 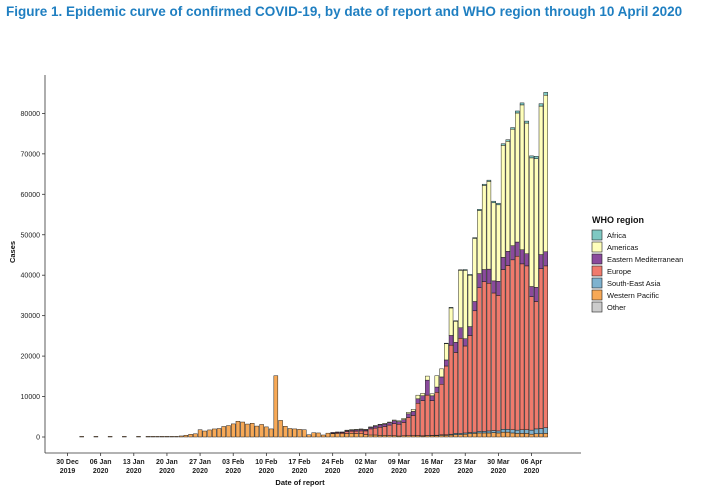 I want to click on x-tick-label: 23 Mar, so click(x=465, y=462).